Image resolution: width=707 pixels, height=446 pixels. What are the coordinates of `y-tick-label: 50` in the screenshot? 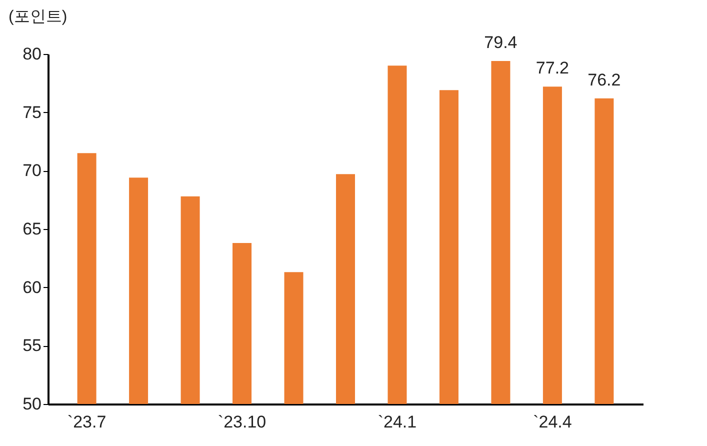 It's located at (32, 404).